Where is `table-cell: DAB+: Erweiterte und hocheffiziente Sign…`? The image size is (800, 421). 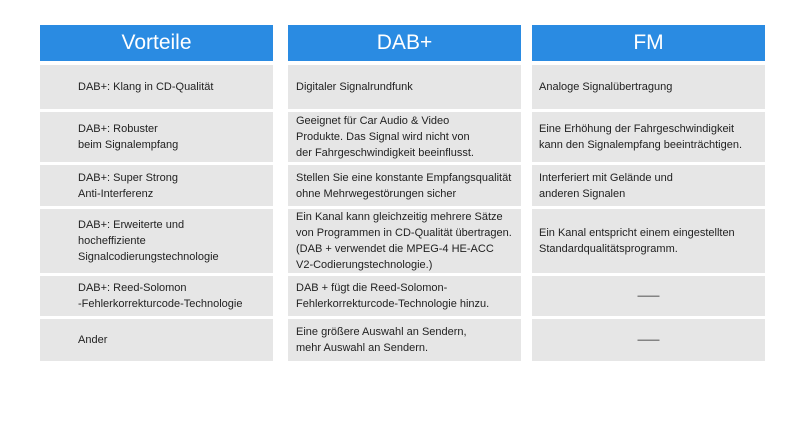
table-cell: DAB+: Erweiterte und hocheffiziente Sign… is located at coordinates (156, 241).